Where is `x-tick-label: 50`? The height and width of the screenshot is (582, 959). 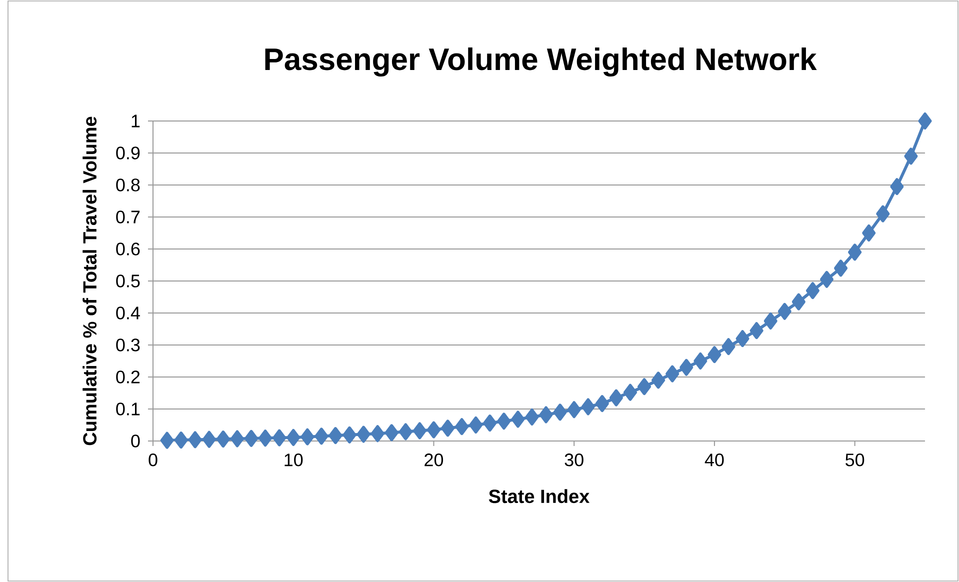 x-tick-label: 50 is located at coordinates (855, 460).